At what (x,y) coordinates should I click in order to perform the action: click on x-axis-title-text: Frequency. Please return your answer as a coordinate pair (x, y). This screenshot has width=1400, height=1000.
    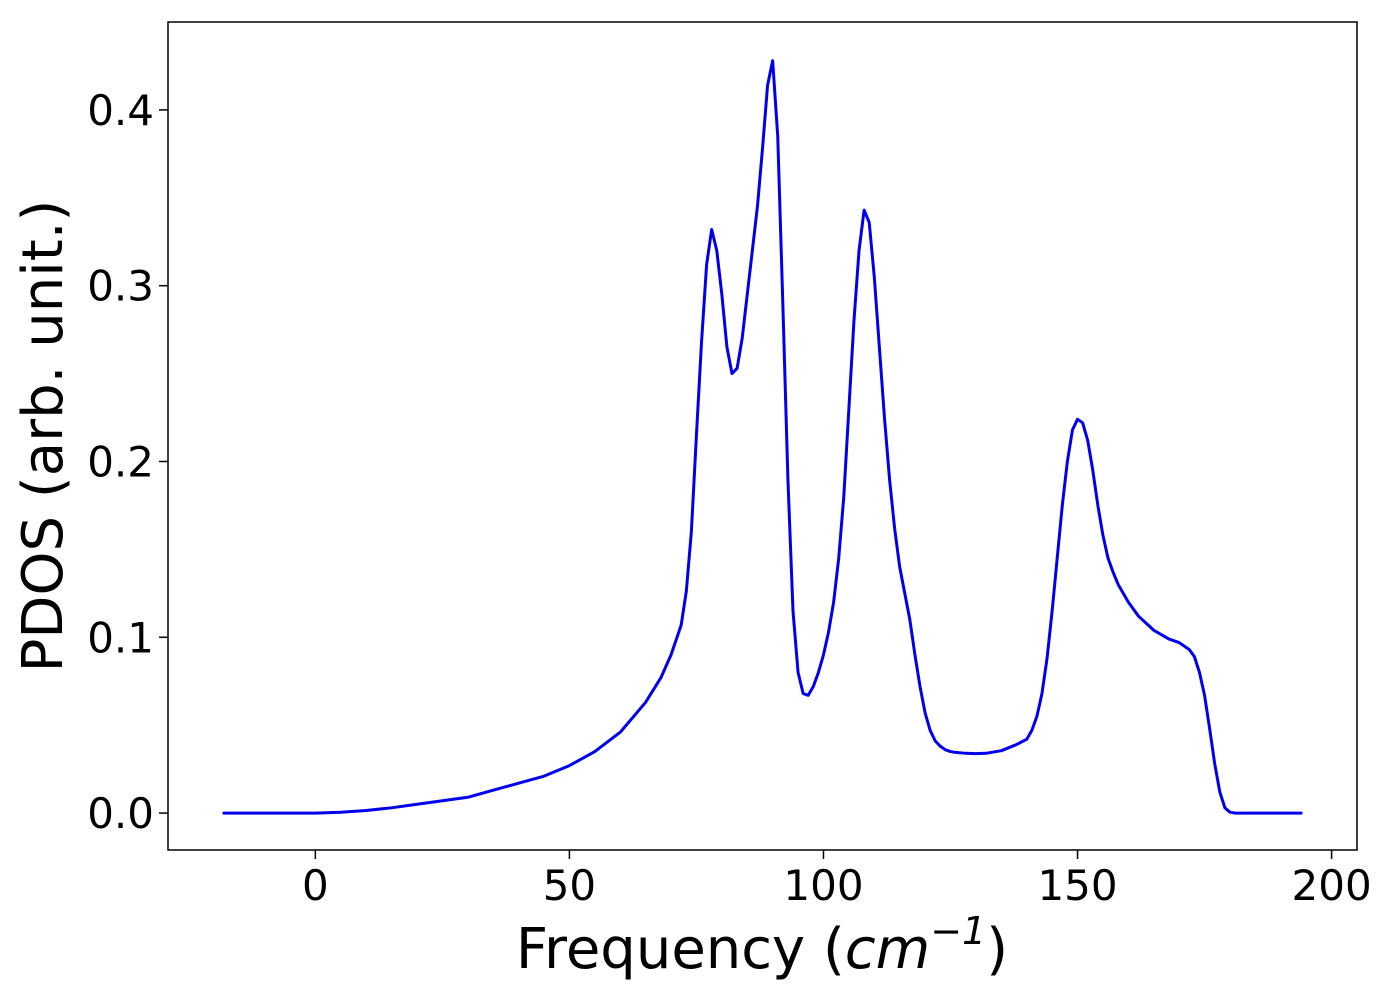
    Looking at the image, I should click on (660, 949).